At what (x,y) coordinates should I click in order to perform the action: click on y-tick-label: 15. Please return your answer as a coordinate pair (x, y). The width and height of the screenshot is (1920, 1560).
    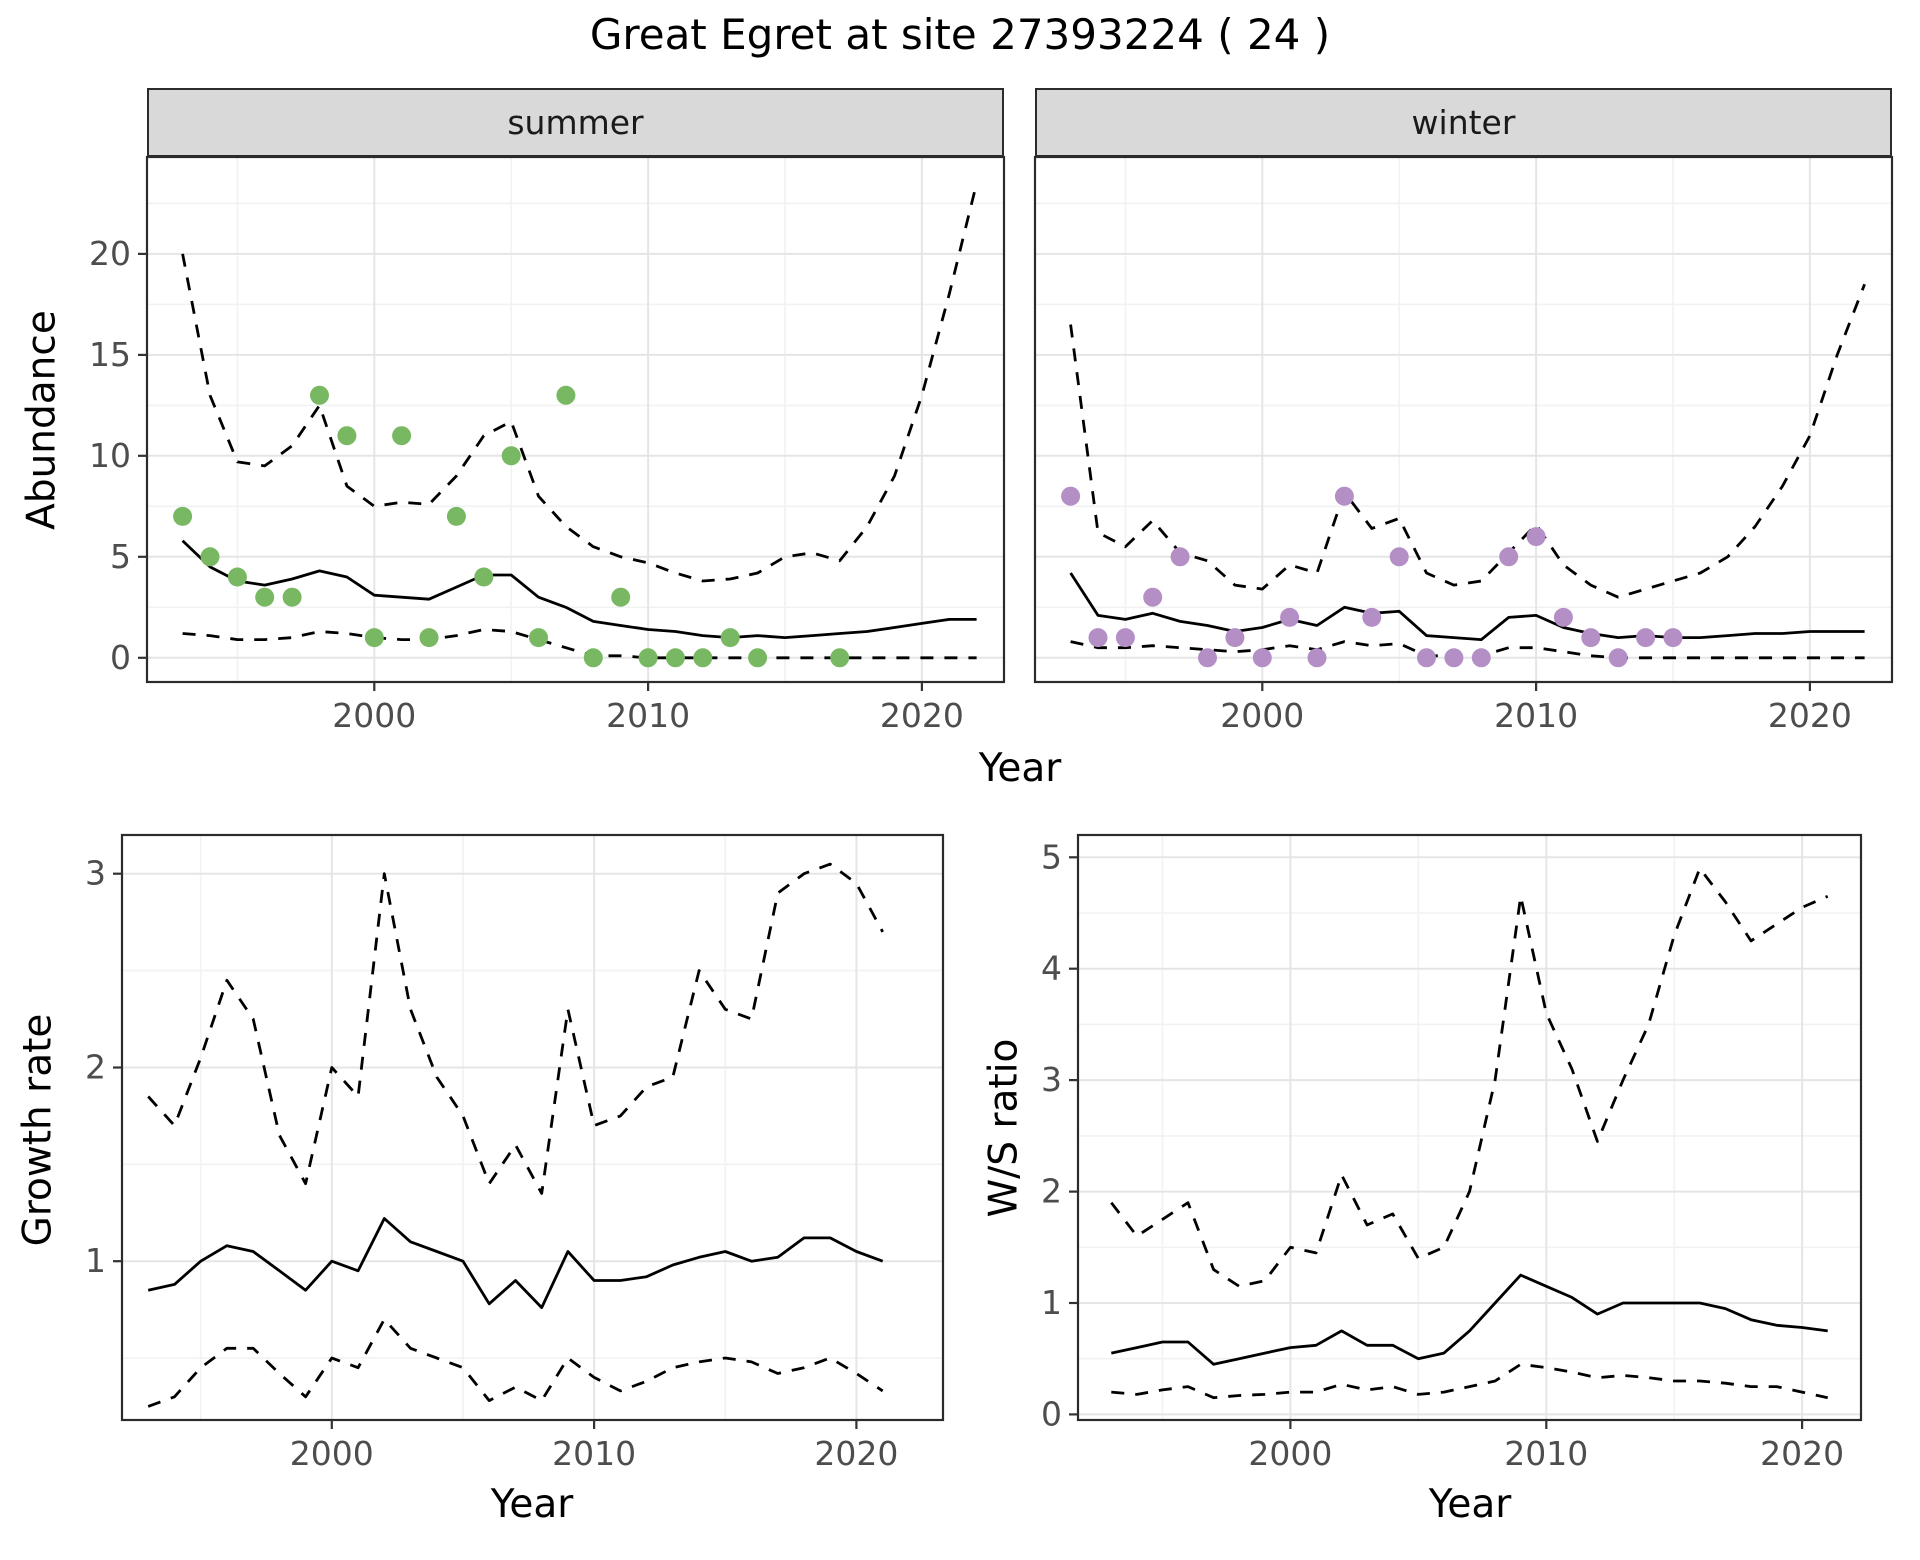
    Looking at the image, I should click on (110, 354).